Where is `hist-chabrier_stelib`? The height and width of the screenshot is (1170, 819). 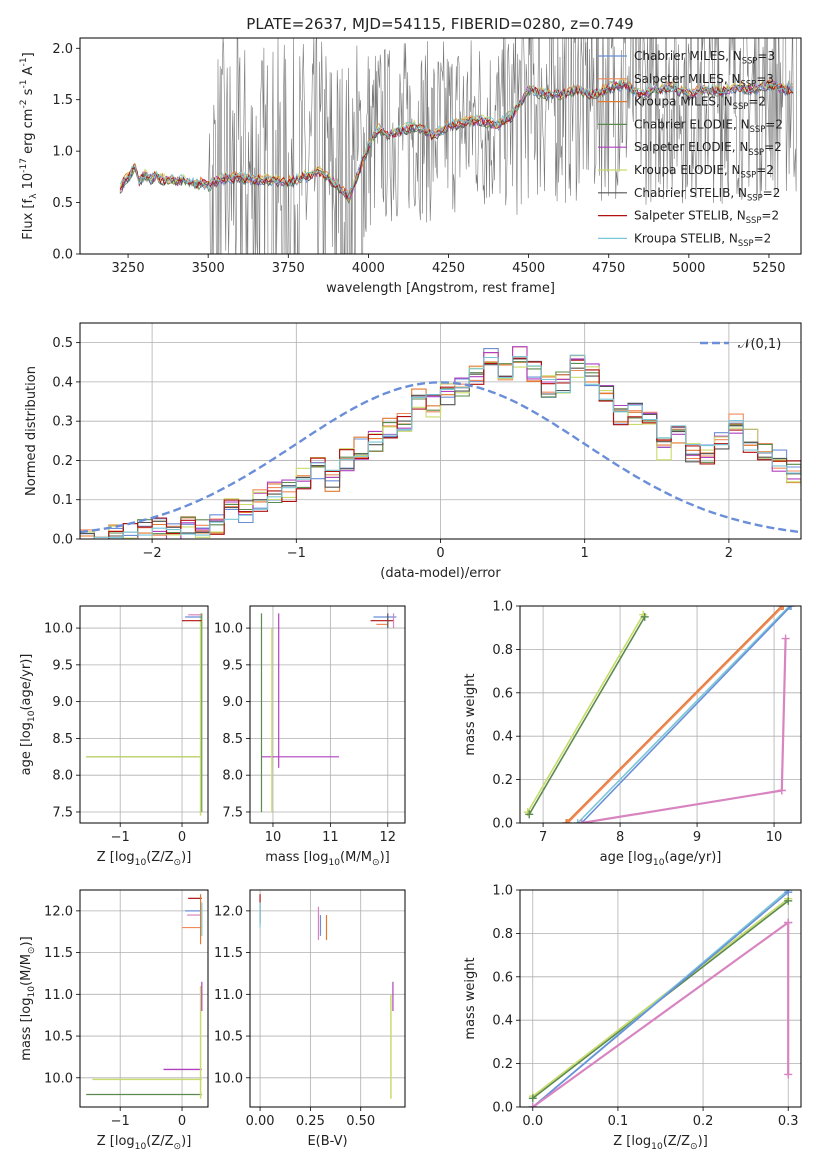 hist-chabrier_stelib is located at coordinates (440, 448).